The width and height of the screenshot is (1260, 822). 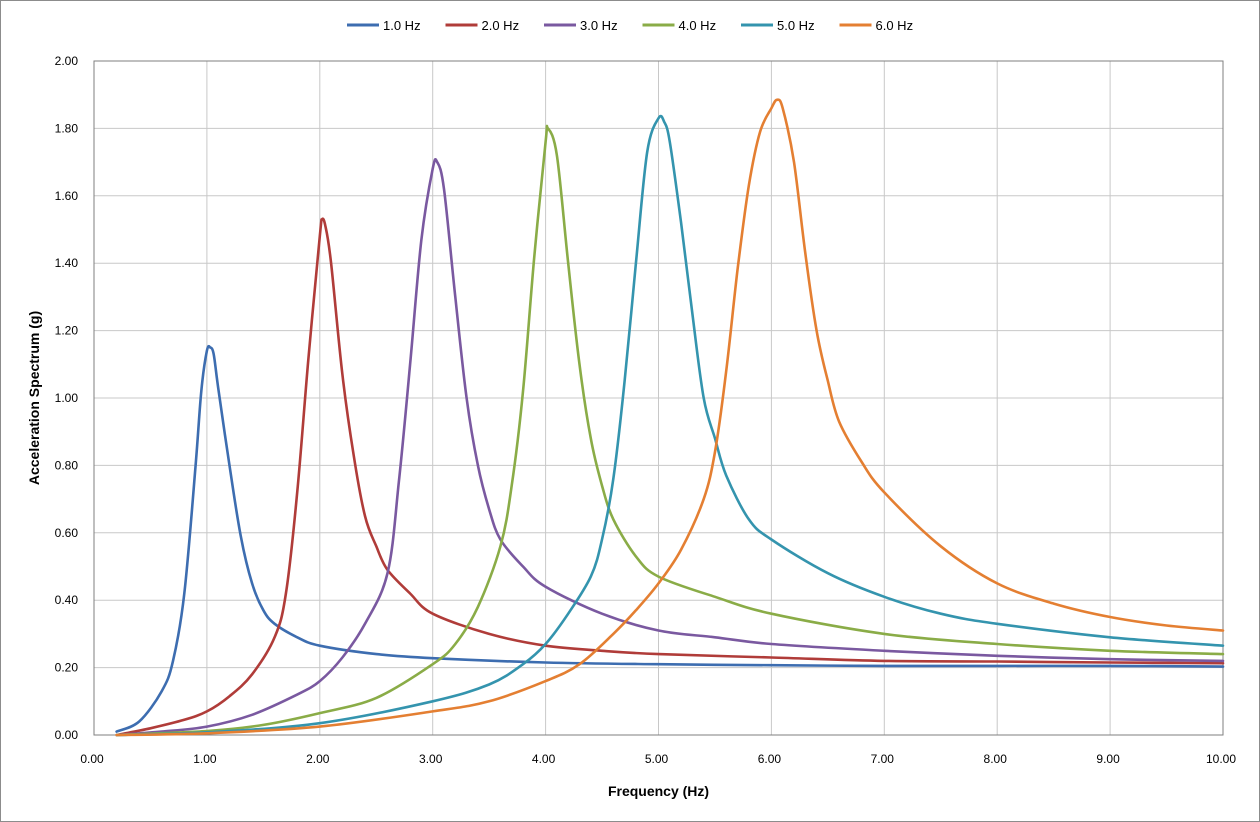 What do you see at coordinates (431, 759) in the screenshot?
I see `x-tick-label: 3.00` at bounding box center [431, 759].